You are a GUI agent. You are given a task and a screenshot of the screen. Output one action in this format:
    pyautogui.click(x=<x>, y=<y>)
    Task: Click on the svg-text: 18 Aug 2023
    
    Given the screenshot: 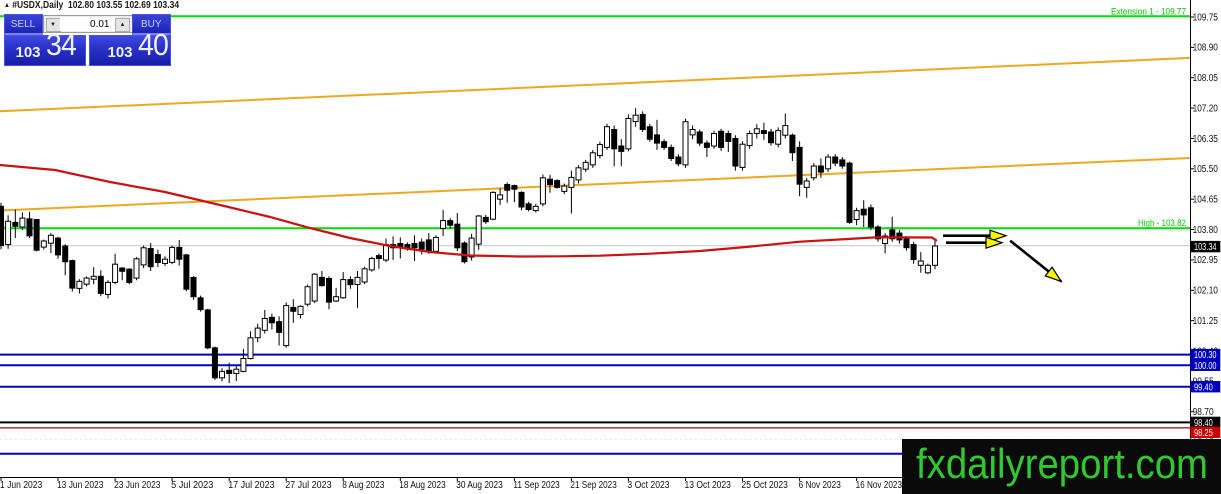 What is the action you would take?
    pyautogui.click(x=422, y=485)
    